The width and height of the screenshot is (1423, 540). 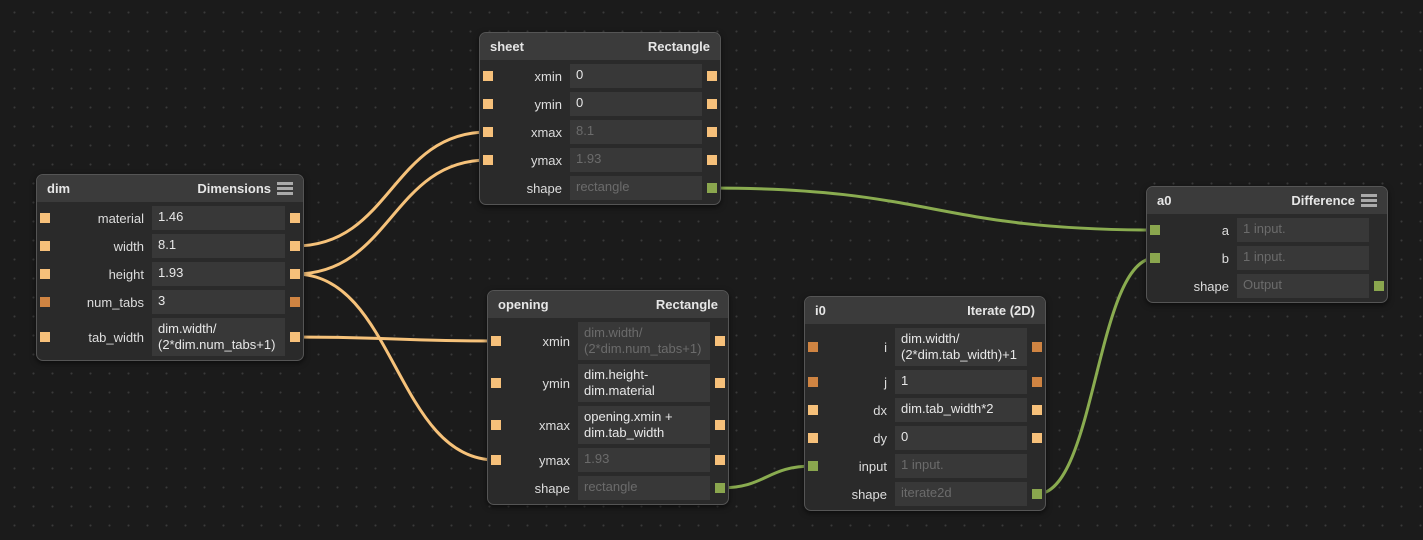 What do you see at coordinates (507, 46) in the screenshot?
I see `node-name: sheet` at bounding box center [507, 46].